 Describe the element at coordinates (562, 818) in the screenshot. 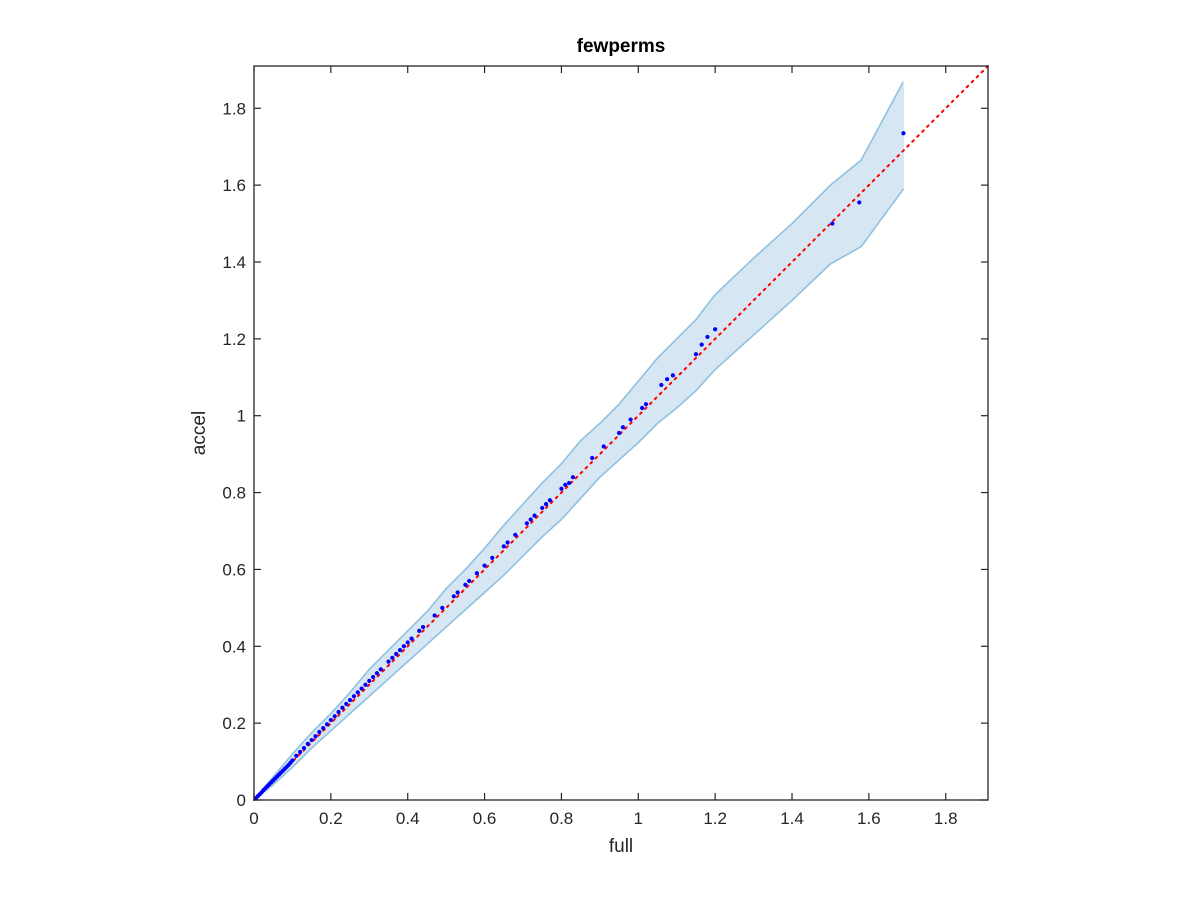

I see `x-tick-label: 0.8` at that location.